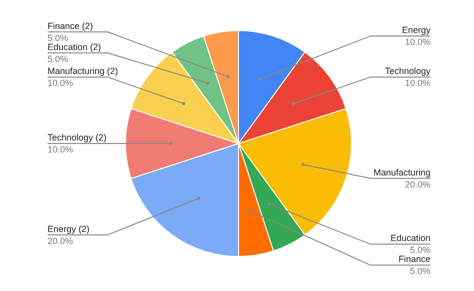  What do you see at coordinates (77, 137) in the screenshot?
I see `slice-label: Technology (2)` at bounding box center [77, 137].